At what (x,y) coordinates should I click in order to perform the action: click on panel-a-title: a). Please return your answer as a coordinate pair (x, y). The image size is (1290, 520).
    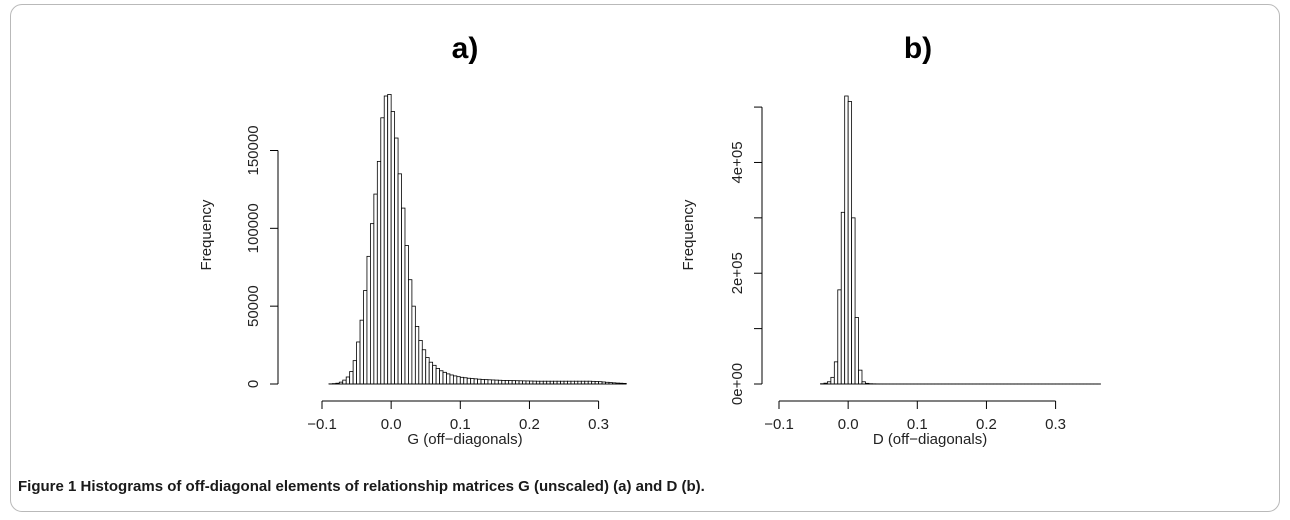
    Looking at the image, I should click on (465, 48).